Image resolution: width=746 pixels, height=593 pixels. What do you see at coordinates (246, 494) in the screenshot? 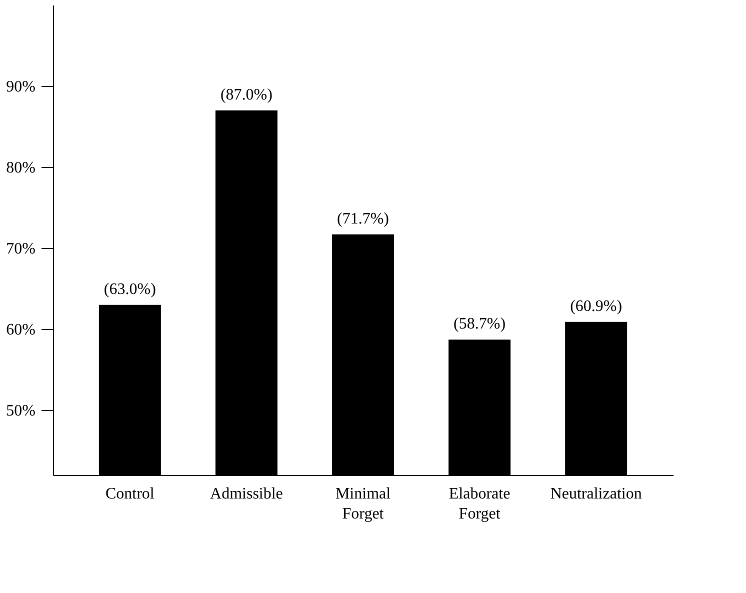
I see `x-tick-label: Admissible` at bounding box center [246, 494].